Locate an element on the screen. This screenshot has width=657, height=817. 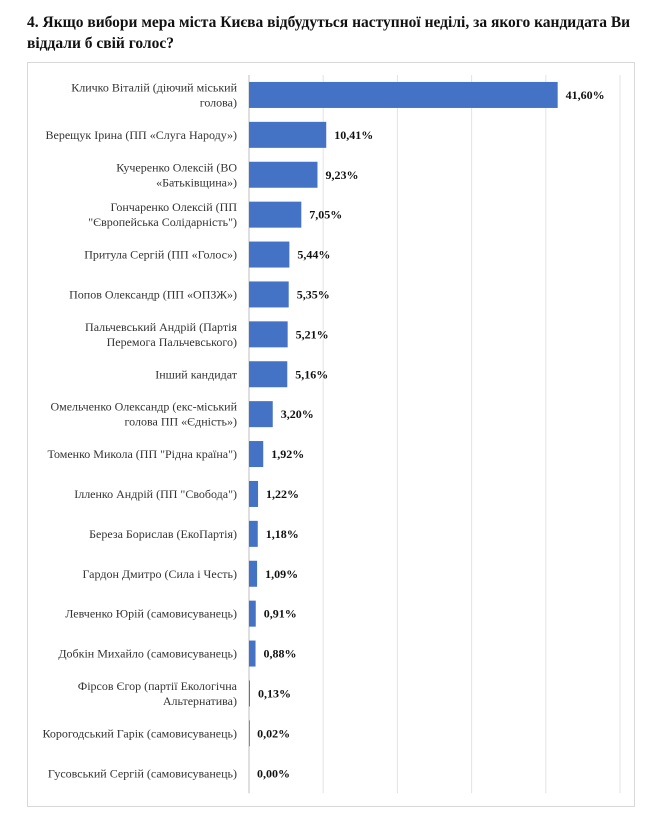
category-label-line: Попов Олександр (ПП «ОПЗЖ») is located at coordinates (153, 294).